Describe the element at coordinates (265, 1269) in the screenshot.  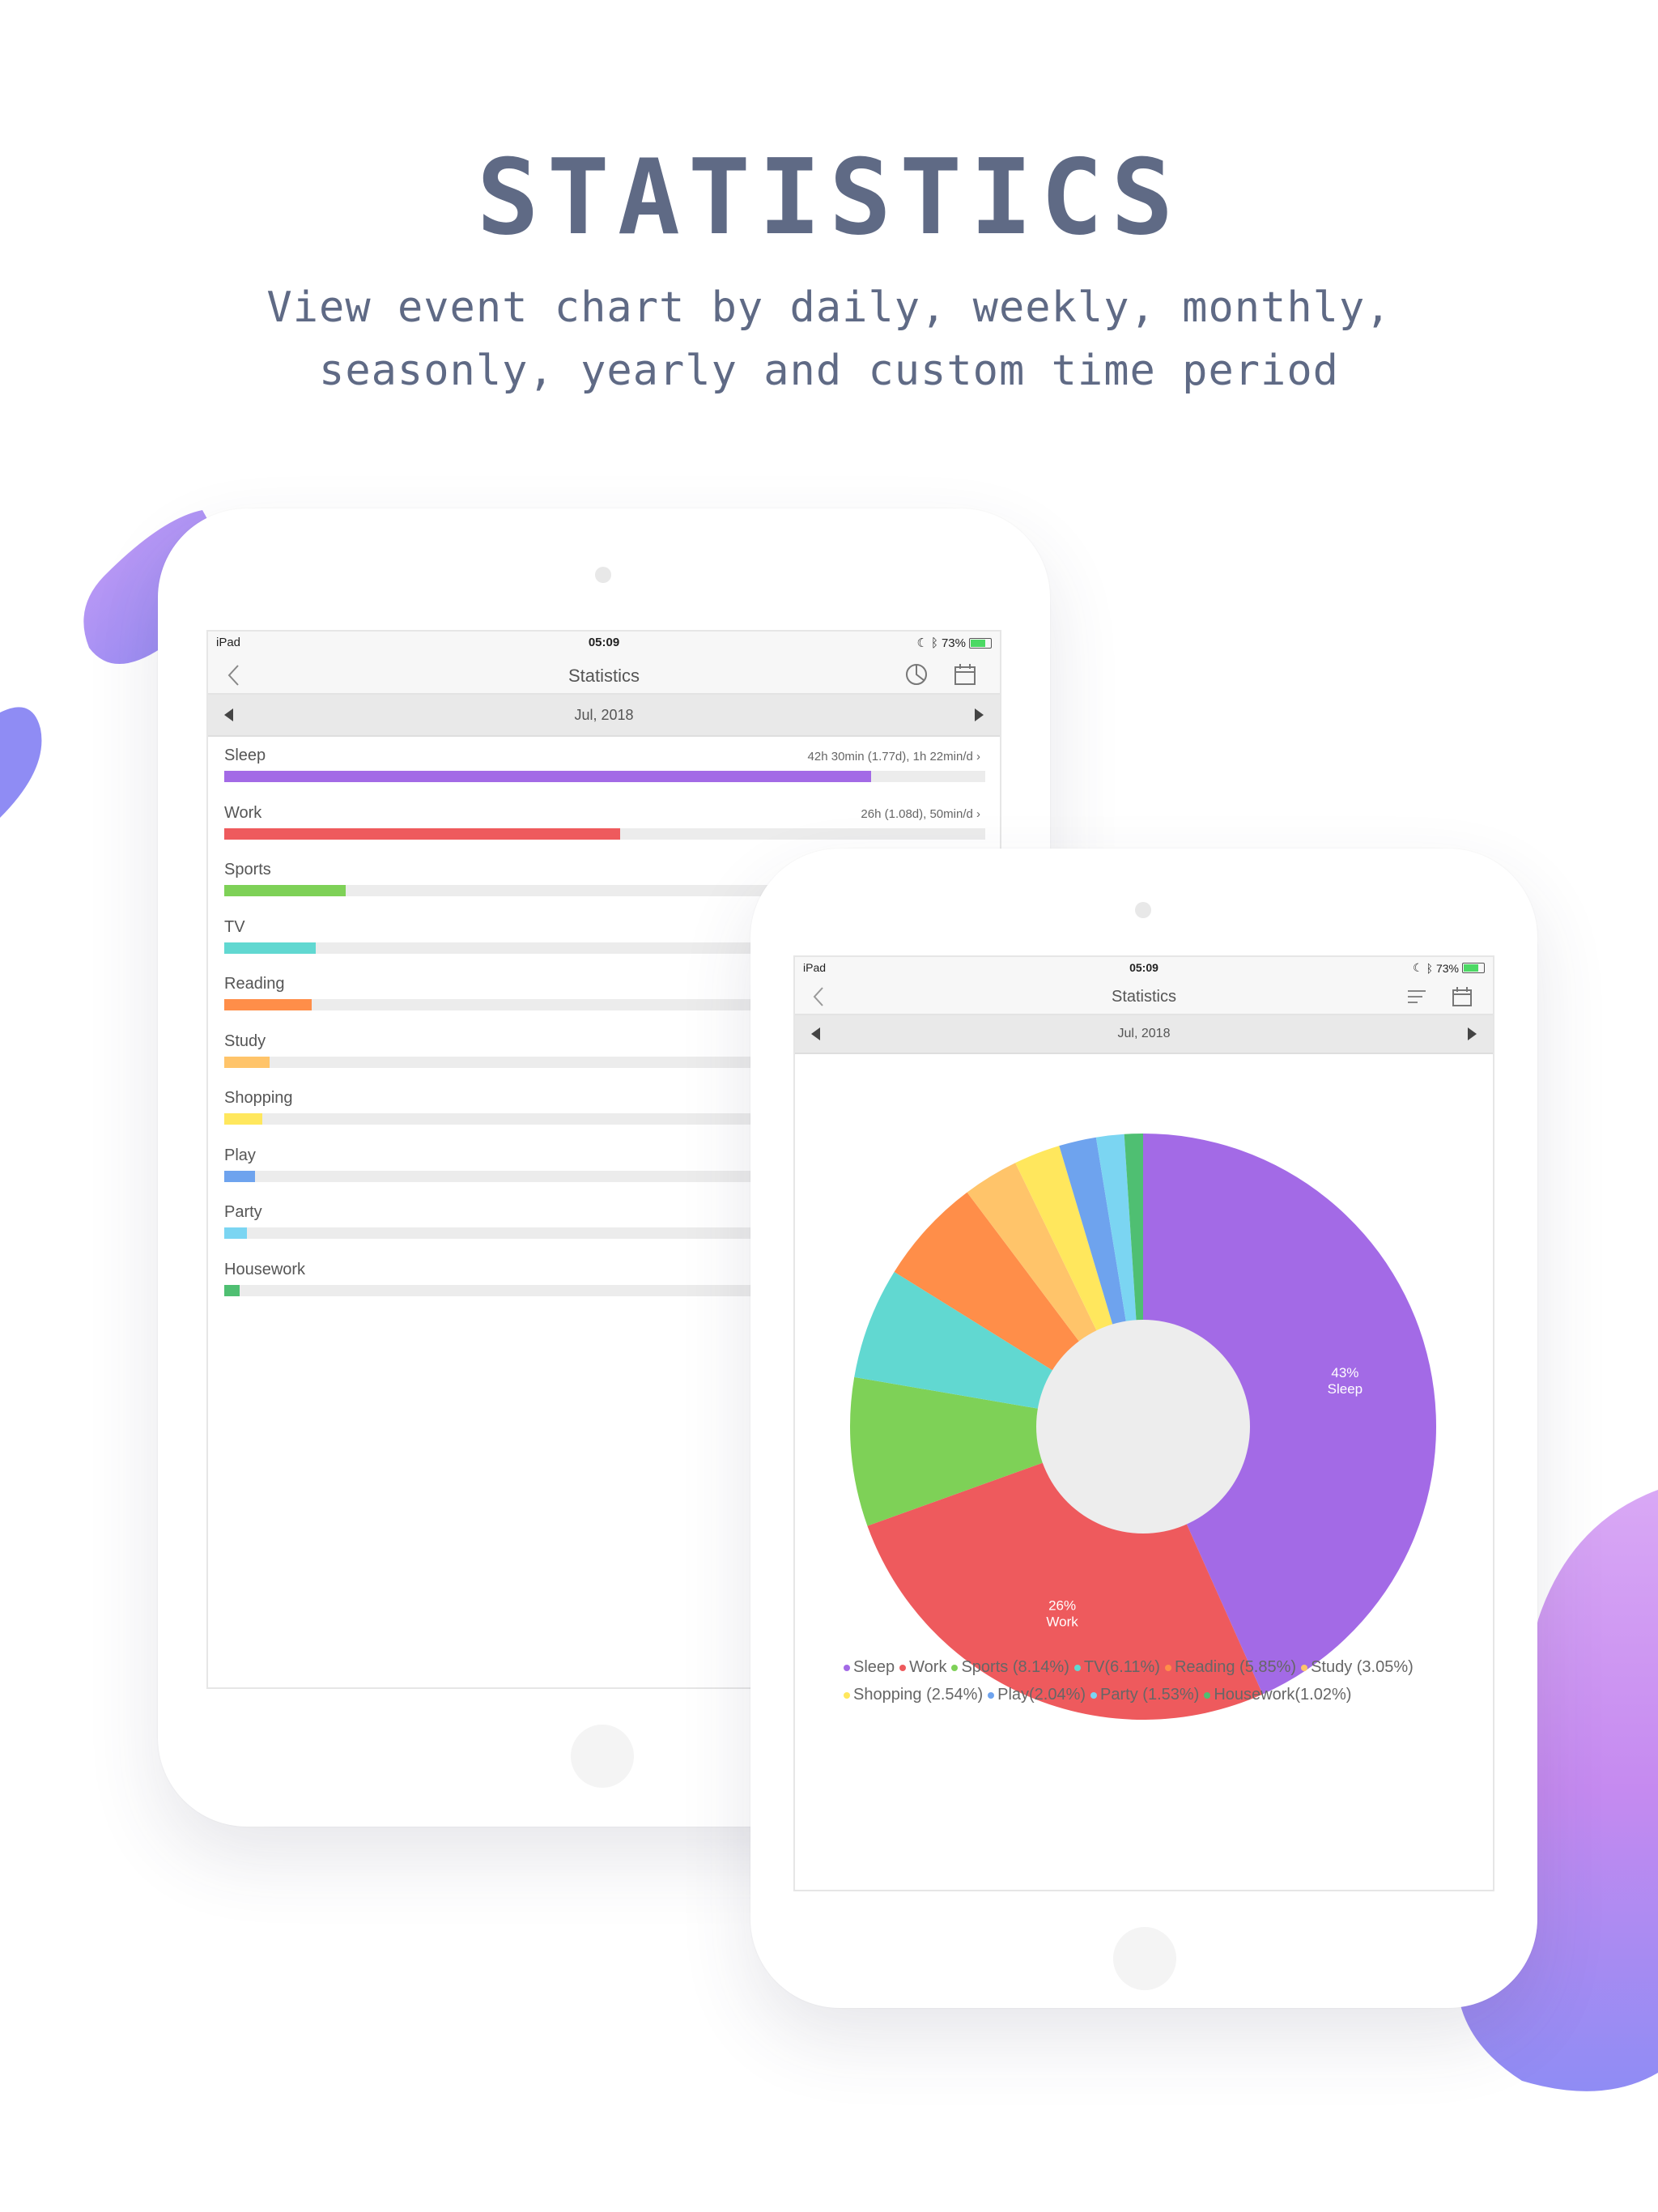
I see `stat-row-label: Housework` at that location.